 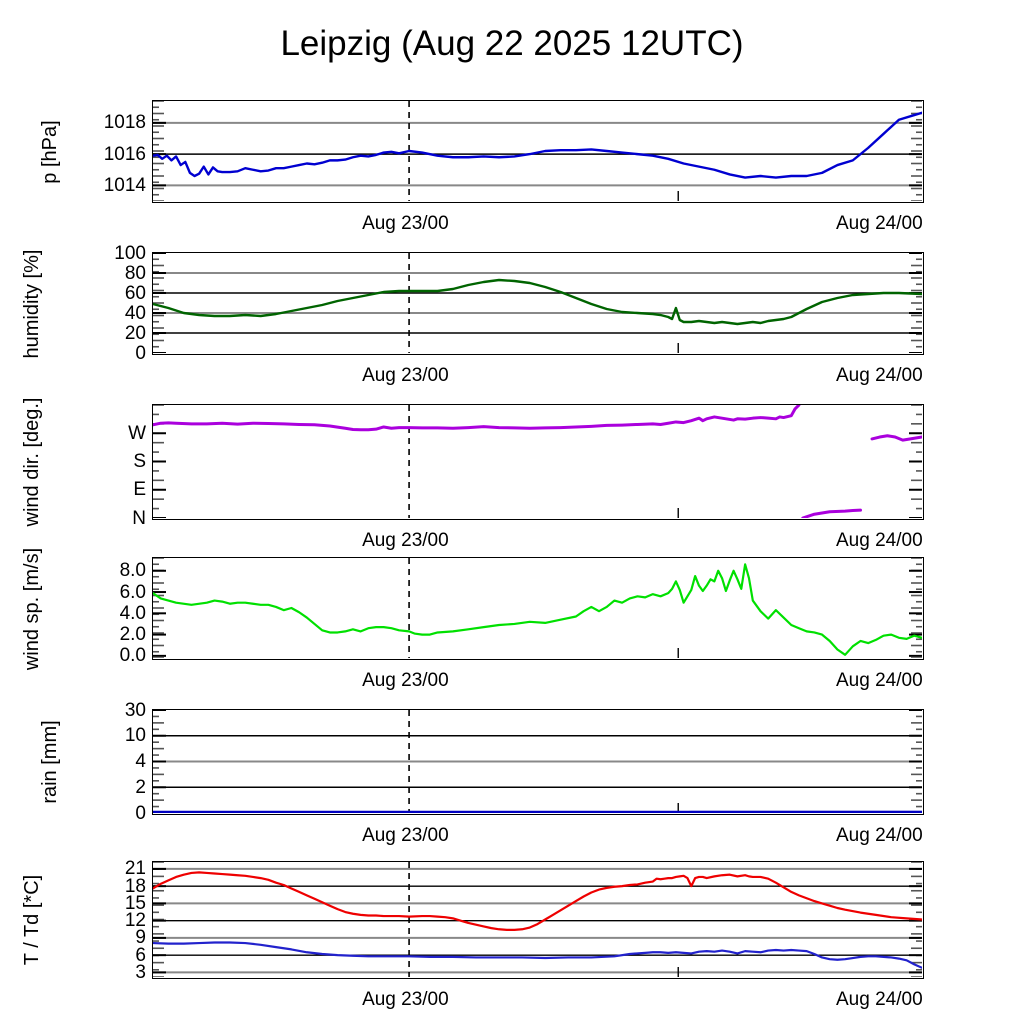 I want to click on x-tick-pressure-1: Aug 24/00, so click(x=879, y=223).